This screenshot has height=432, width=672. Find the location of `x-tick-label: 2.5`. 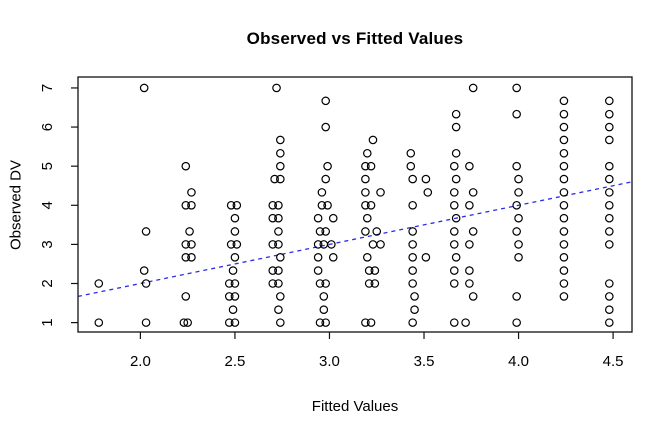

x-tick-label: 2.5 is located at coordinates (235, 361).